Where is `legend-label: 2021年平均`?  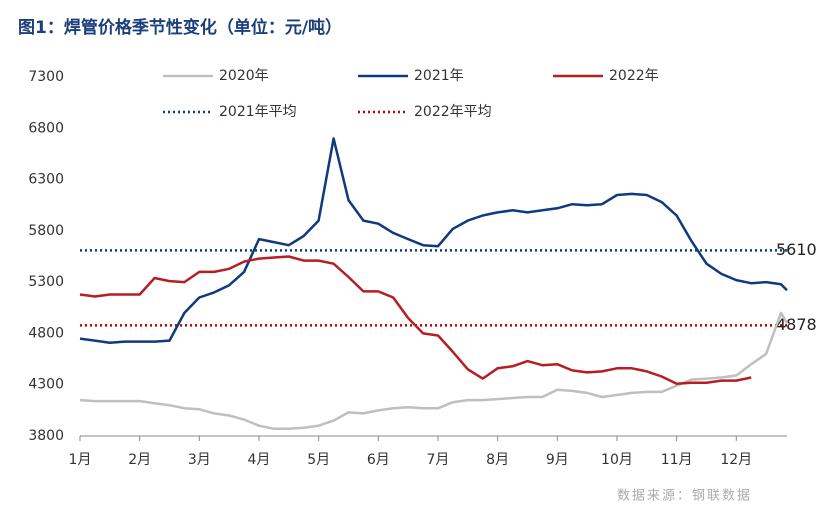 legend-label: 2021年平均 is located at coordinates (258, 112).